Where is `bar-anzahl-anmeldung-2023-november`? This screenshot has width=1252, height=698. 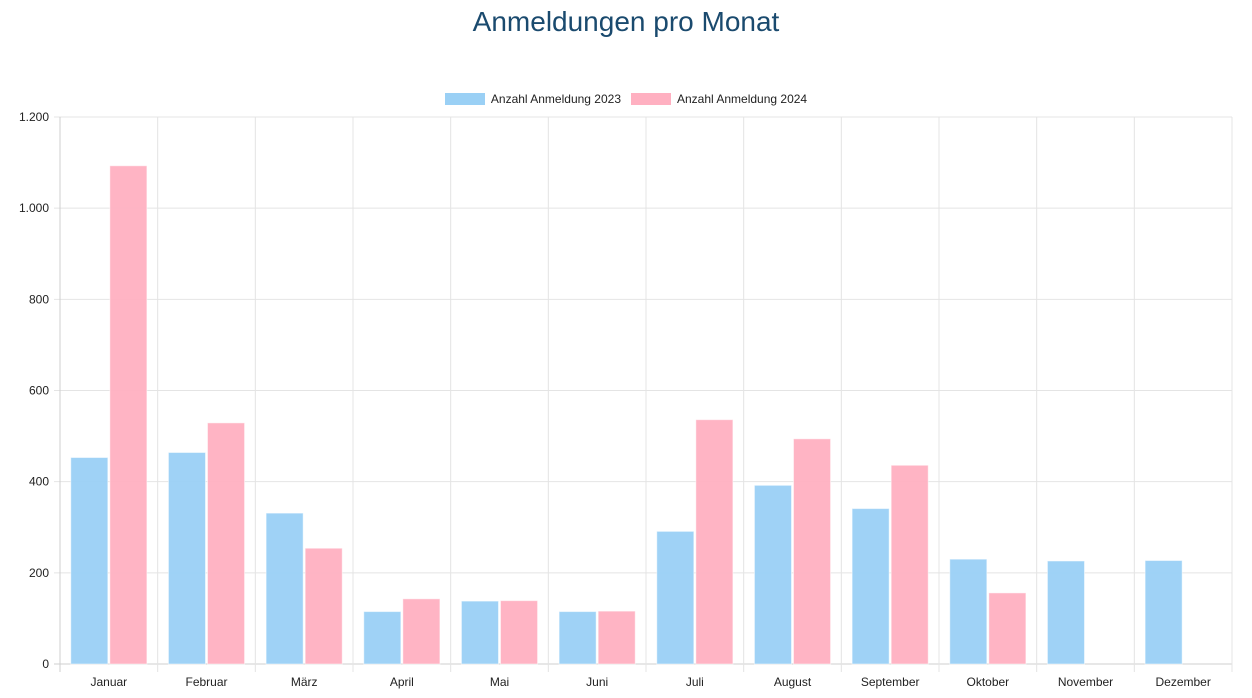
bar-anzahl-anmeldung-2023-november is located at coordinates (1066, 612).